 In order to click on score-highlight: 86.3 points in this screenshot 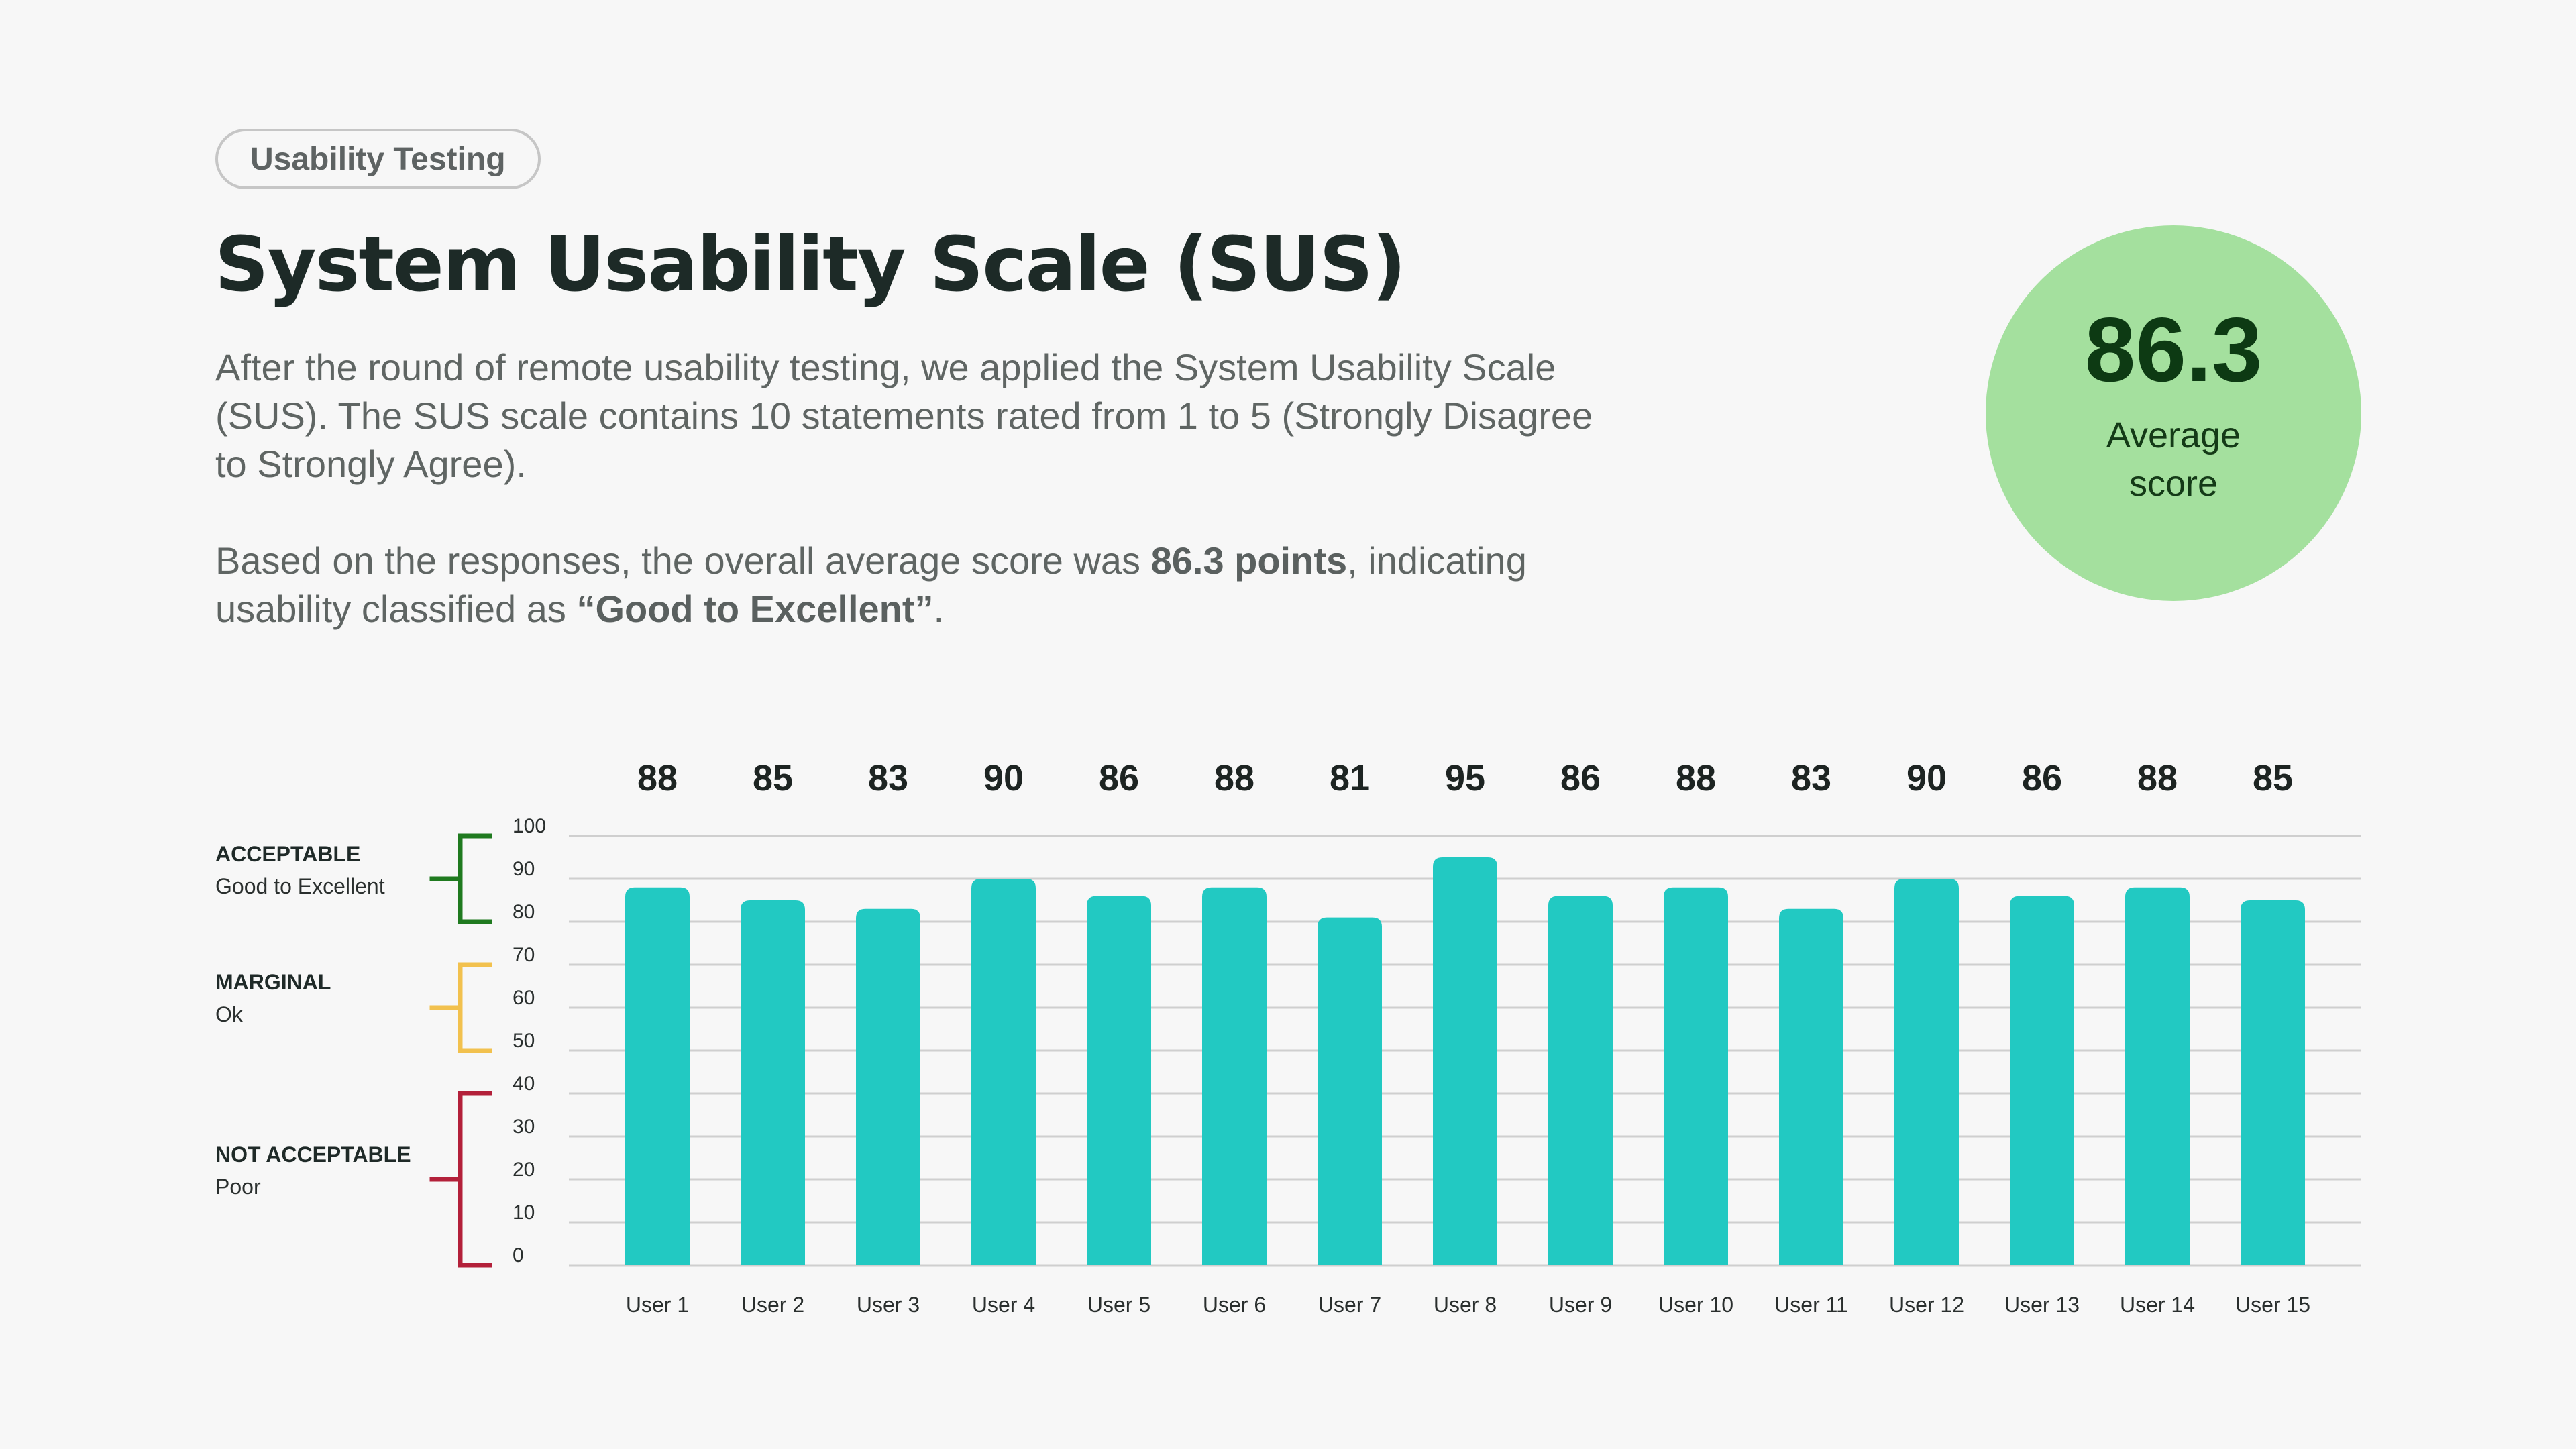, I will do `click(1249, 560)`.